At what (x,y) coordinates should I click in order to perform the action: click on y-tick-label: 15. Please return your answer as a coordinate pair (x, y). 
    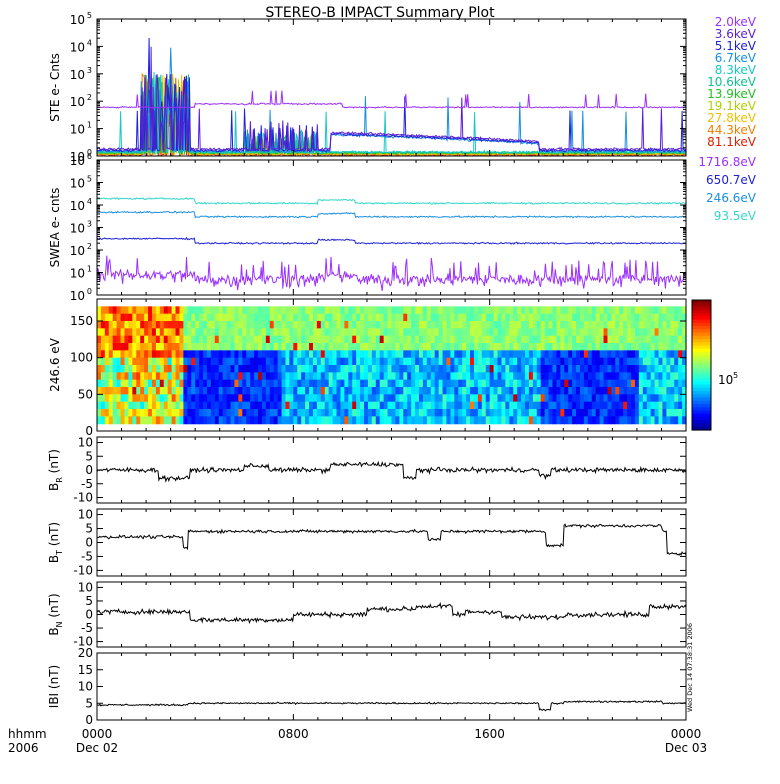
    Looking at the image, I should click on (85, 670).